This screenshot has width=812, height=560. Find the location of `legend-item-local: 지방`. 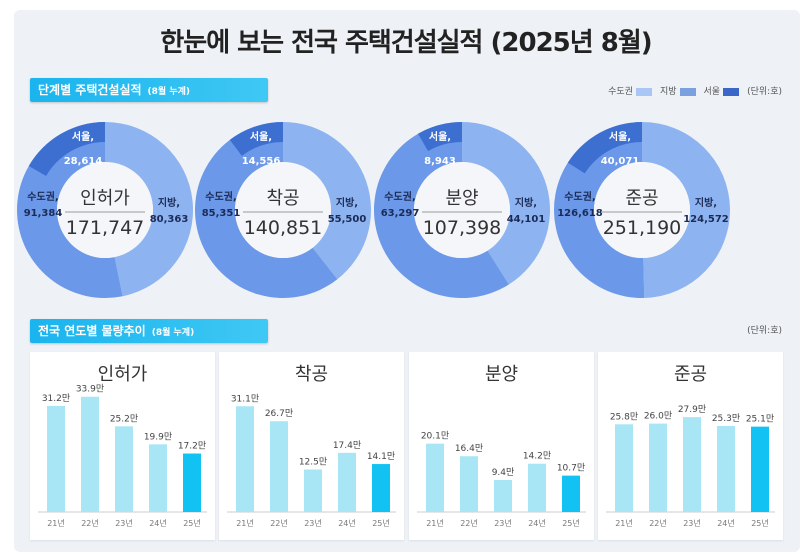

legend-item-local: 지방 is located at coordinates (678, 90).